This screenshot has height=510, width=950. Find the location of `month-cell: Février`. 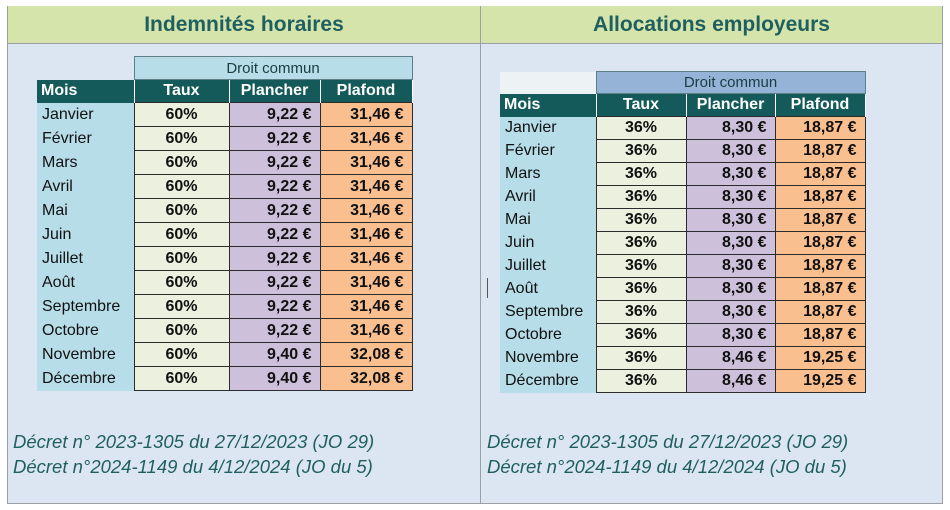

month-cell: Février is located at coordinates (85, 138).